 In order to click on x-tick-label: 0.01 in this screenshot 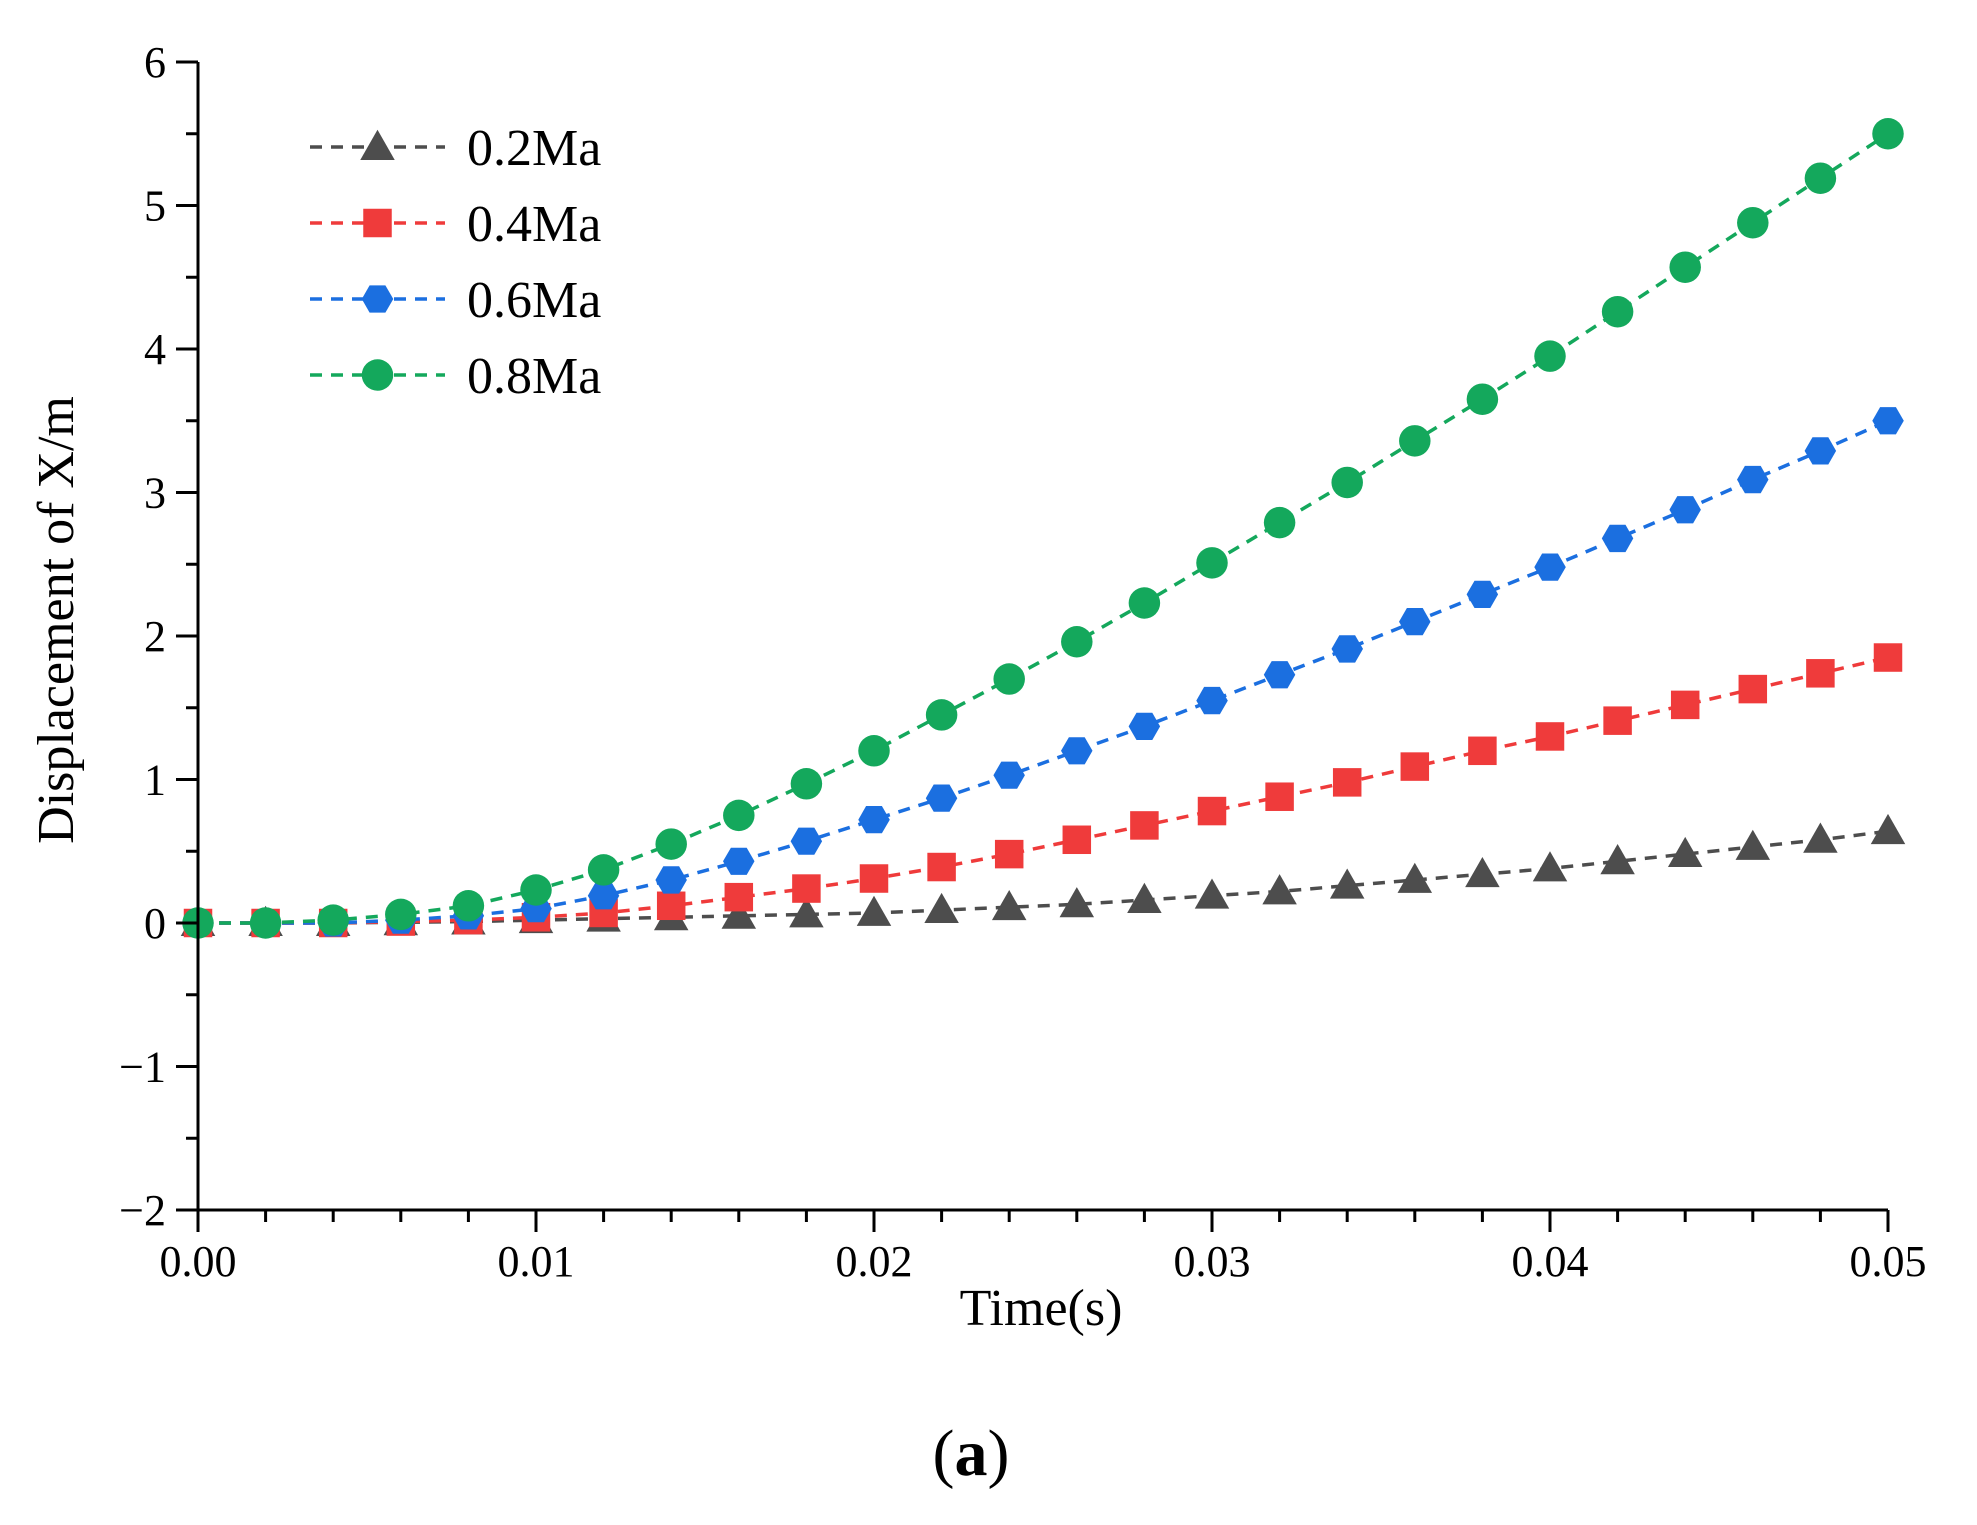, I will do `click(536, 1261)`.